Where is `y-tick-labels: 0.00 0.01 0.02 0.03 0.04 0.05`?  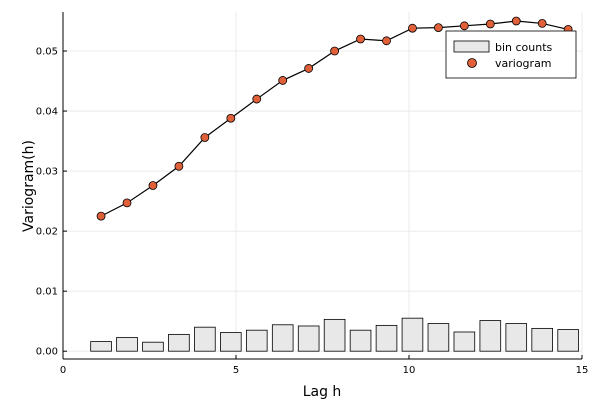
y-tick-labels: 0.00 0.01 0.02 0.03 0.04 0.05 is located at coordinates (47, 202).